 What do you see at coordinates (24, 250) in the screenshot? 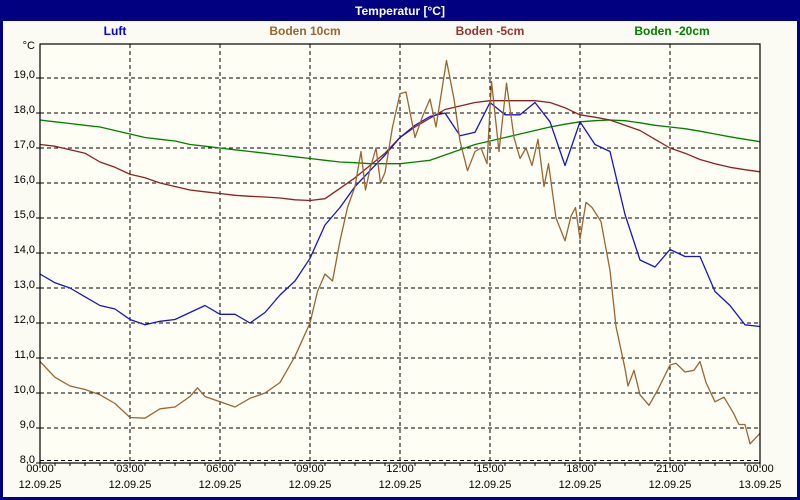
I see `y-axis-label: 14,0` at bounding box center [24, 250].